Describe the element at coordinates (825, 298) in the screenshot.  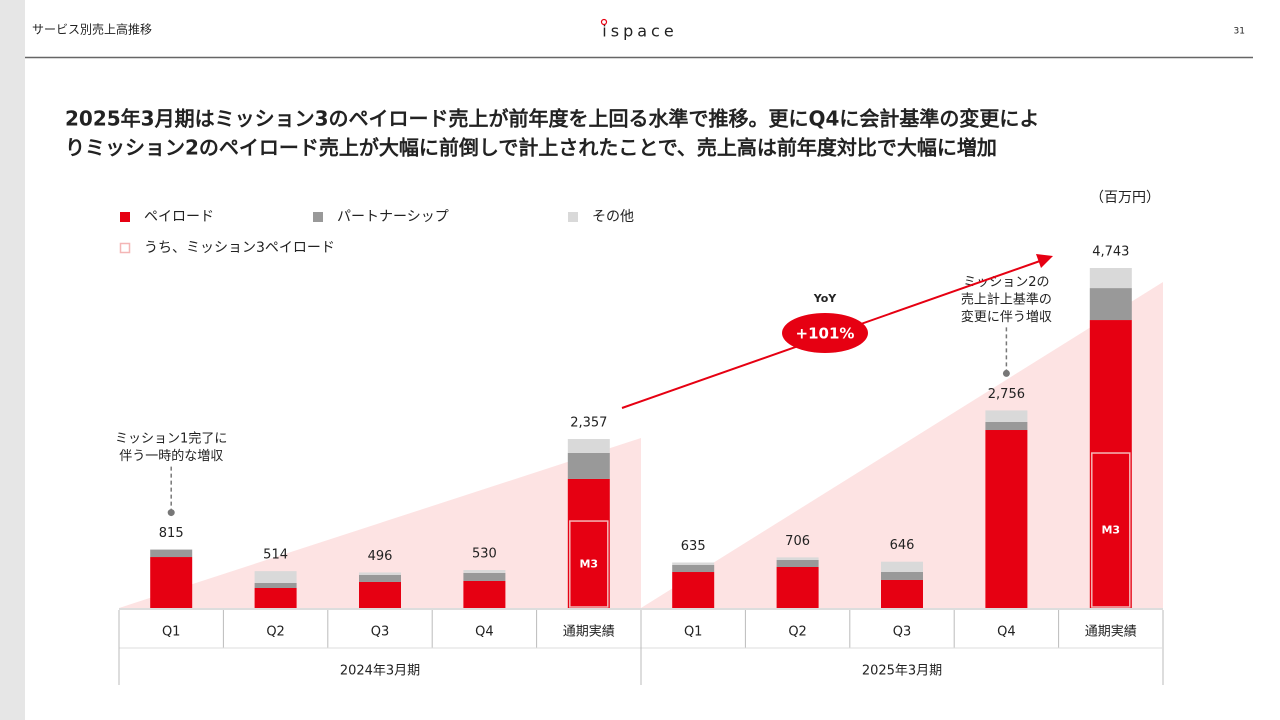
I see `yoy-label: YoY` at that location.